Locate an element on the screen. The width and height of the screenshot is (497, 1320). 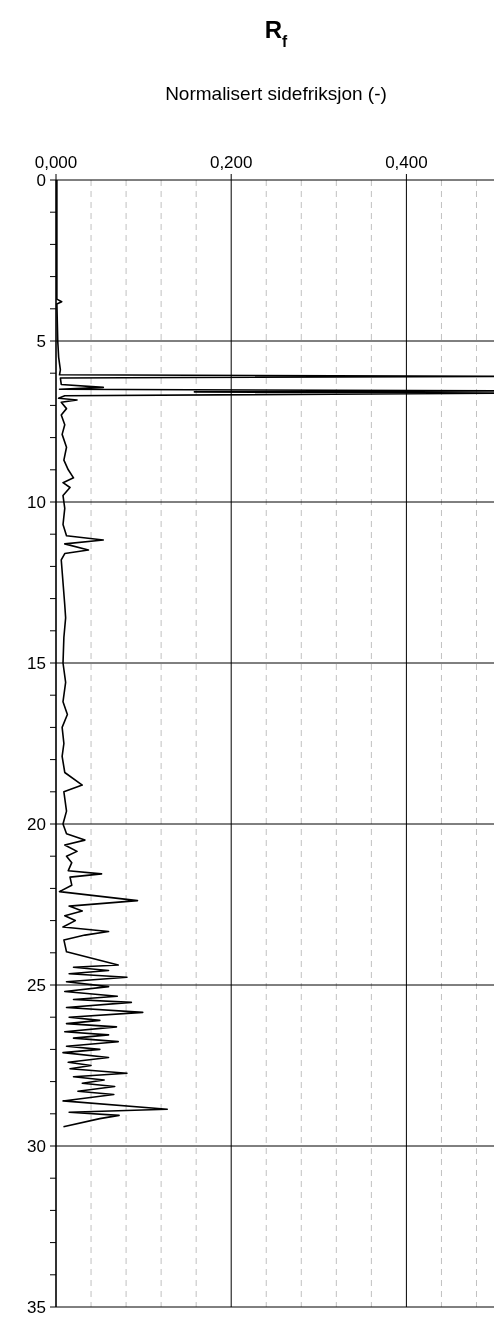
chart-title: R$_{f}$ is located at coordinates (276, 33).